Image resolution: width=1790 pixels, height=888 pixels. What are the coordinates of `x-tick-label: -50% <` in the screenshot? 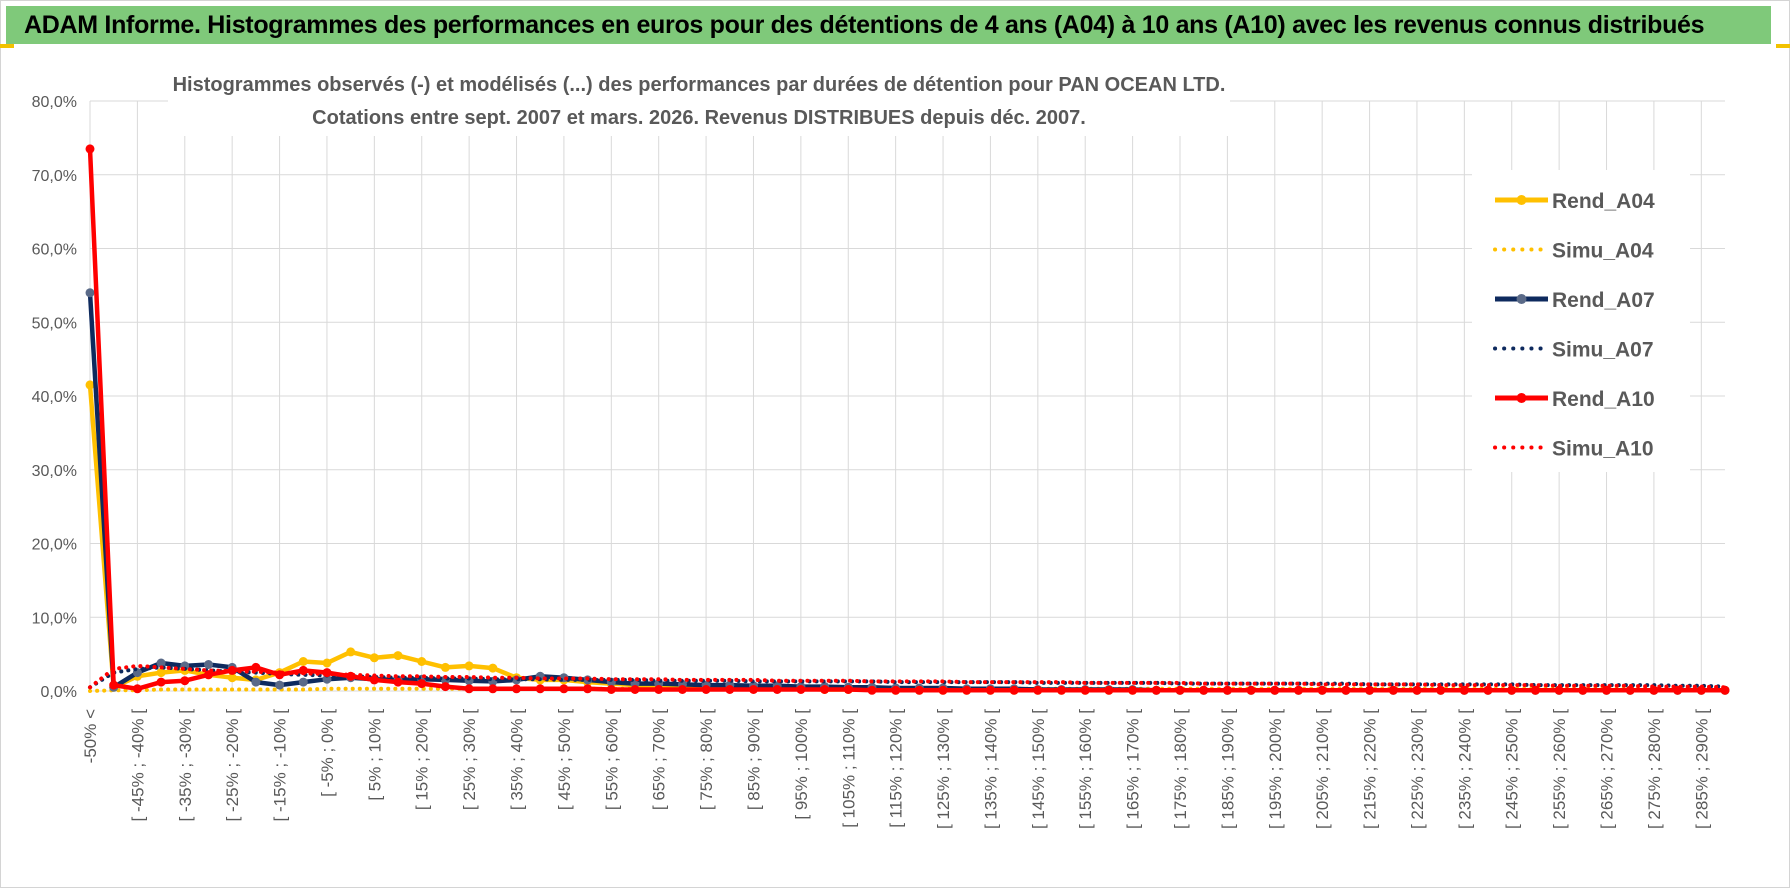 It's located at (90, 736).